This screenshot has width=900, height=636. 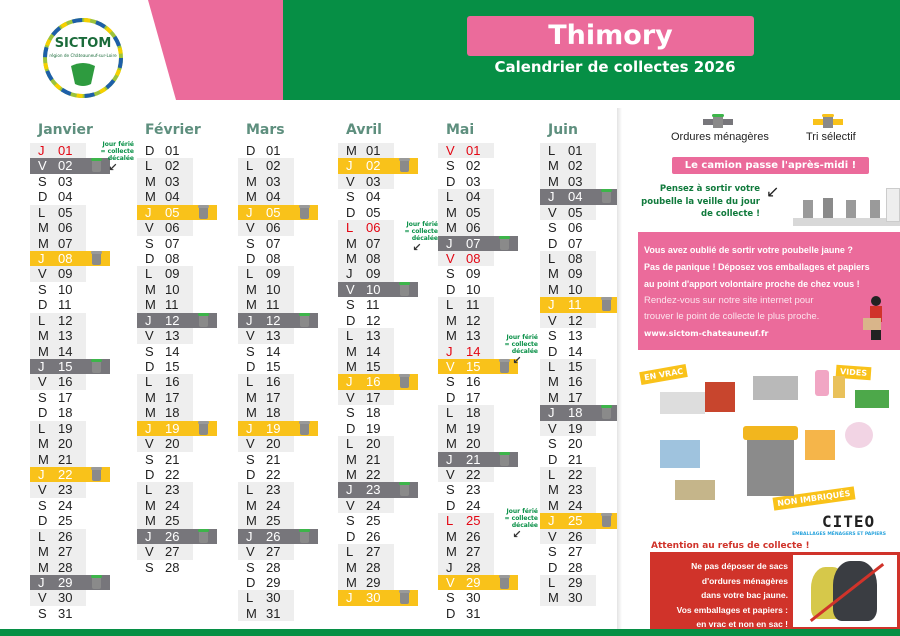 I want to click on day-row: M 06, so click(x=58, y=228).